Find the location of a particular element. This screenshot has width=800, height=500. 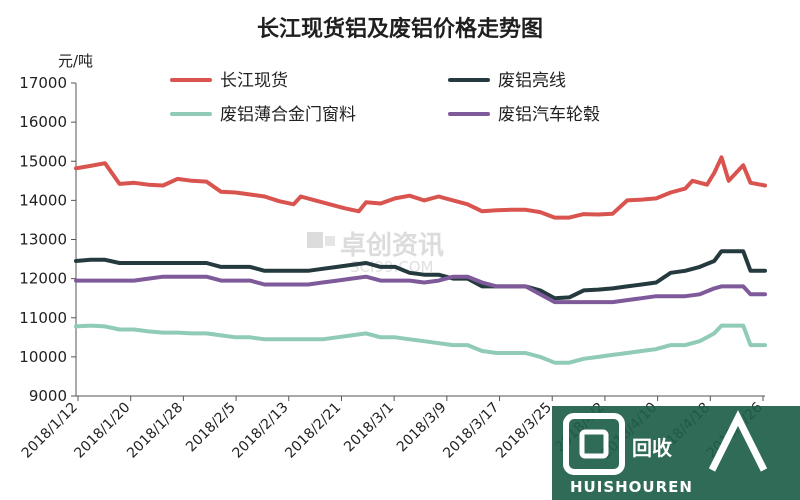

logo-square-icon is located at coordinates (594, 444).